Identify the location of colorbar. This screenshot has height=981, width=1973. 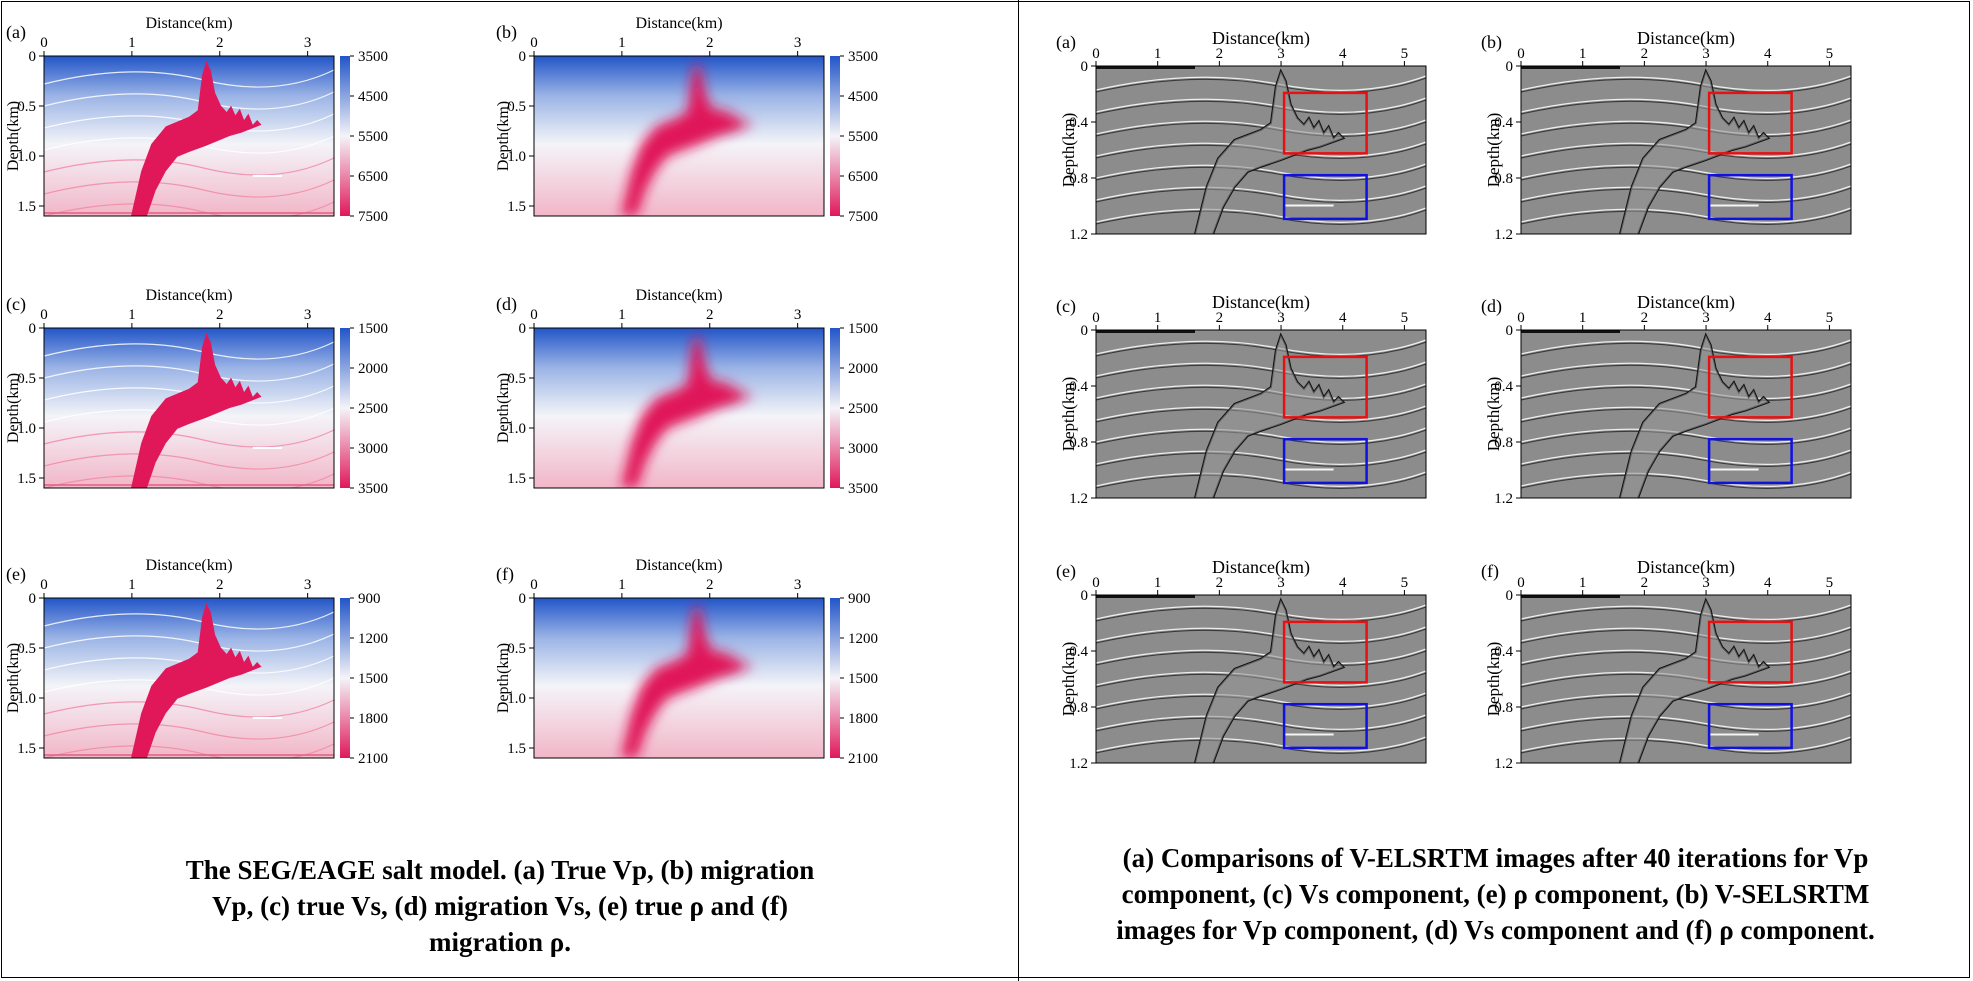
(345, 408).